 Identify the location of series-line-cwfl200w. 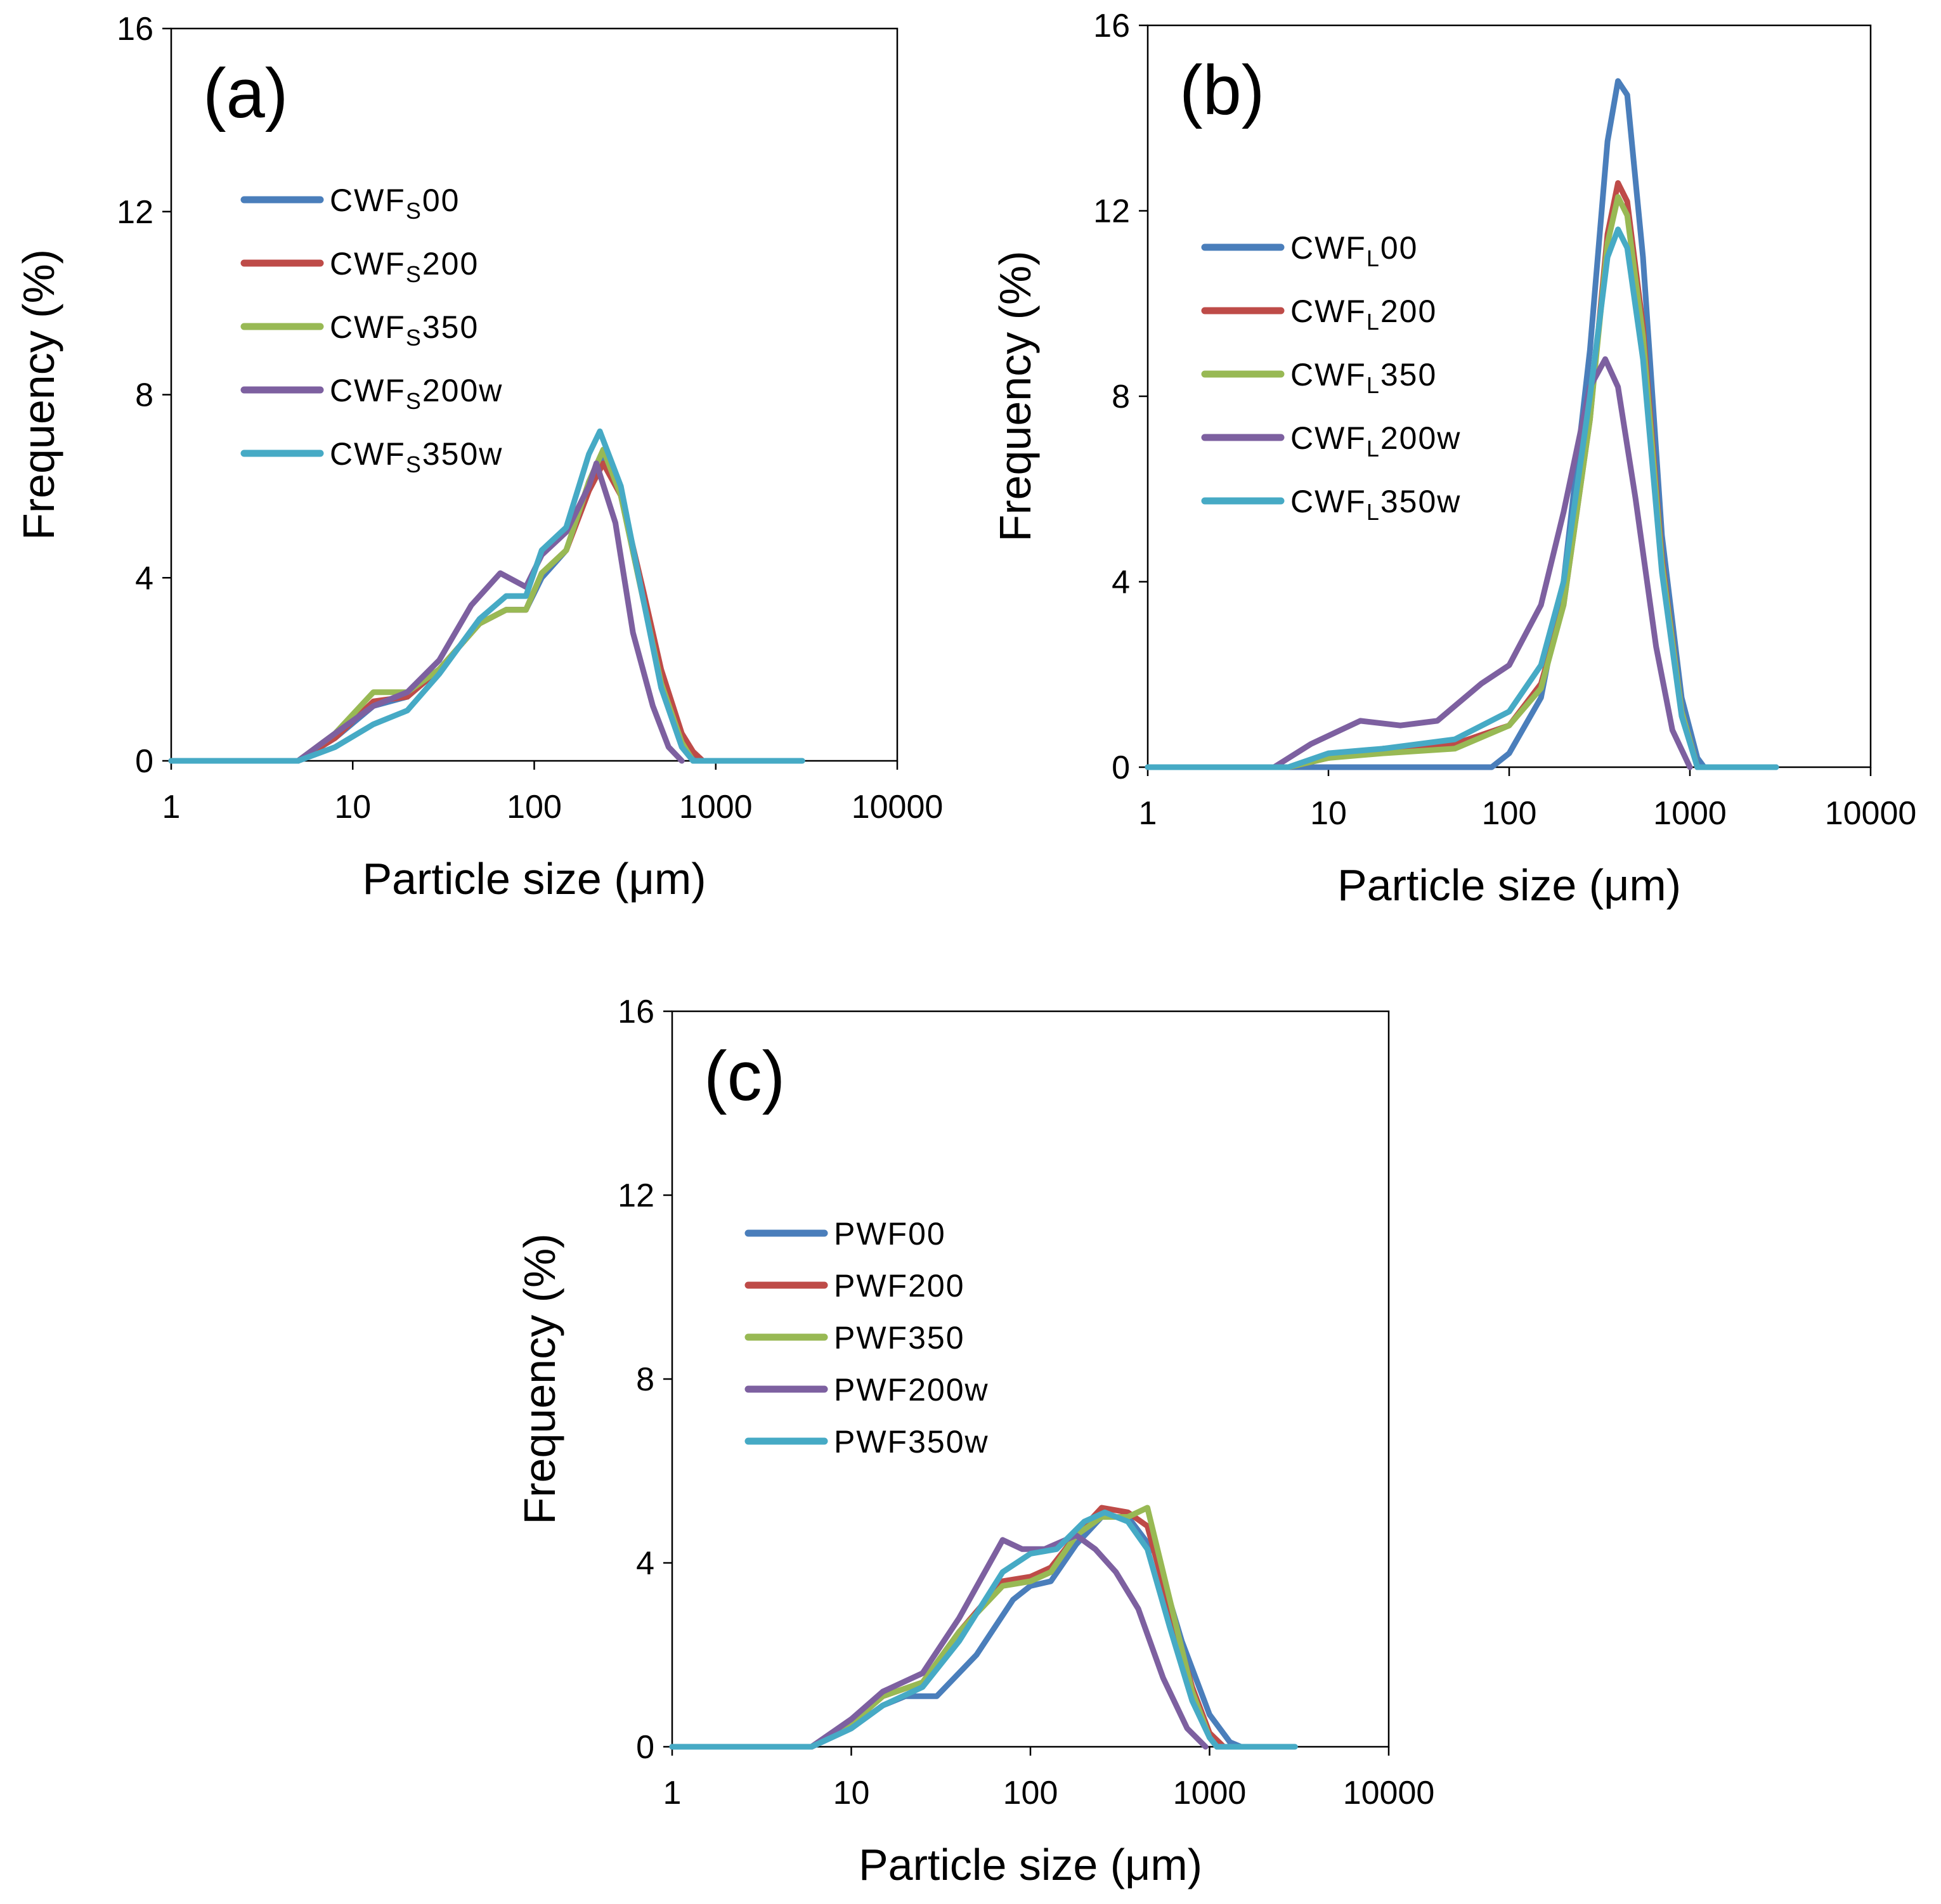
(1419, 563).